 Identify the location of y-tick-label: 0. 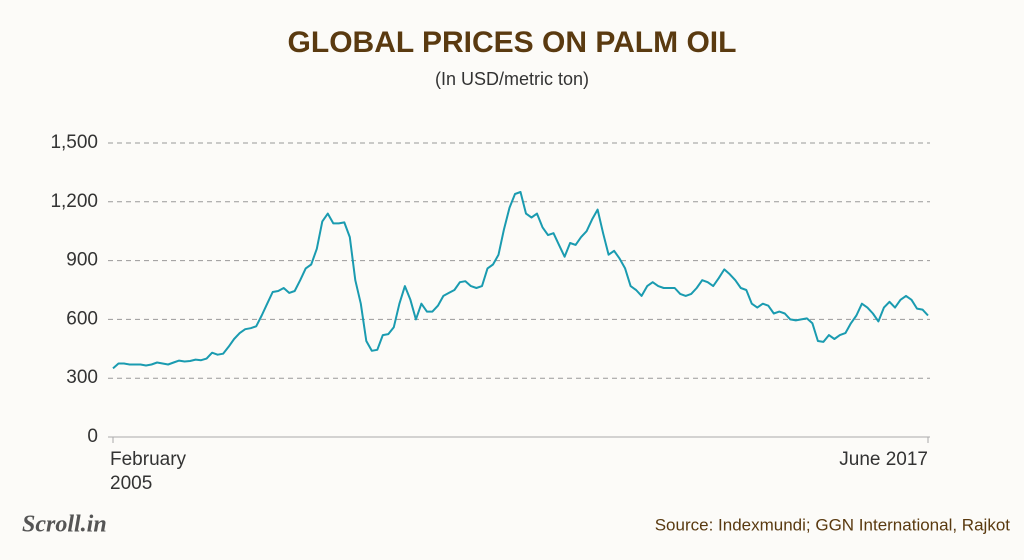
(92, 436).